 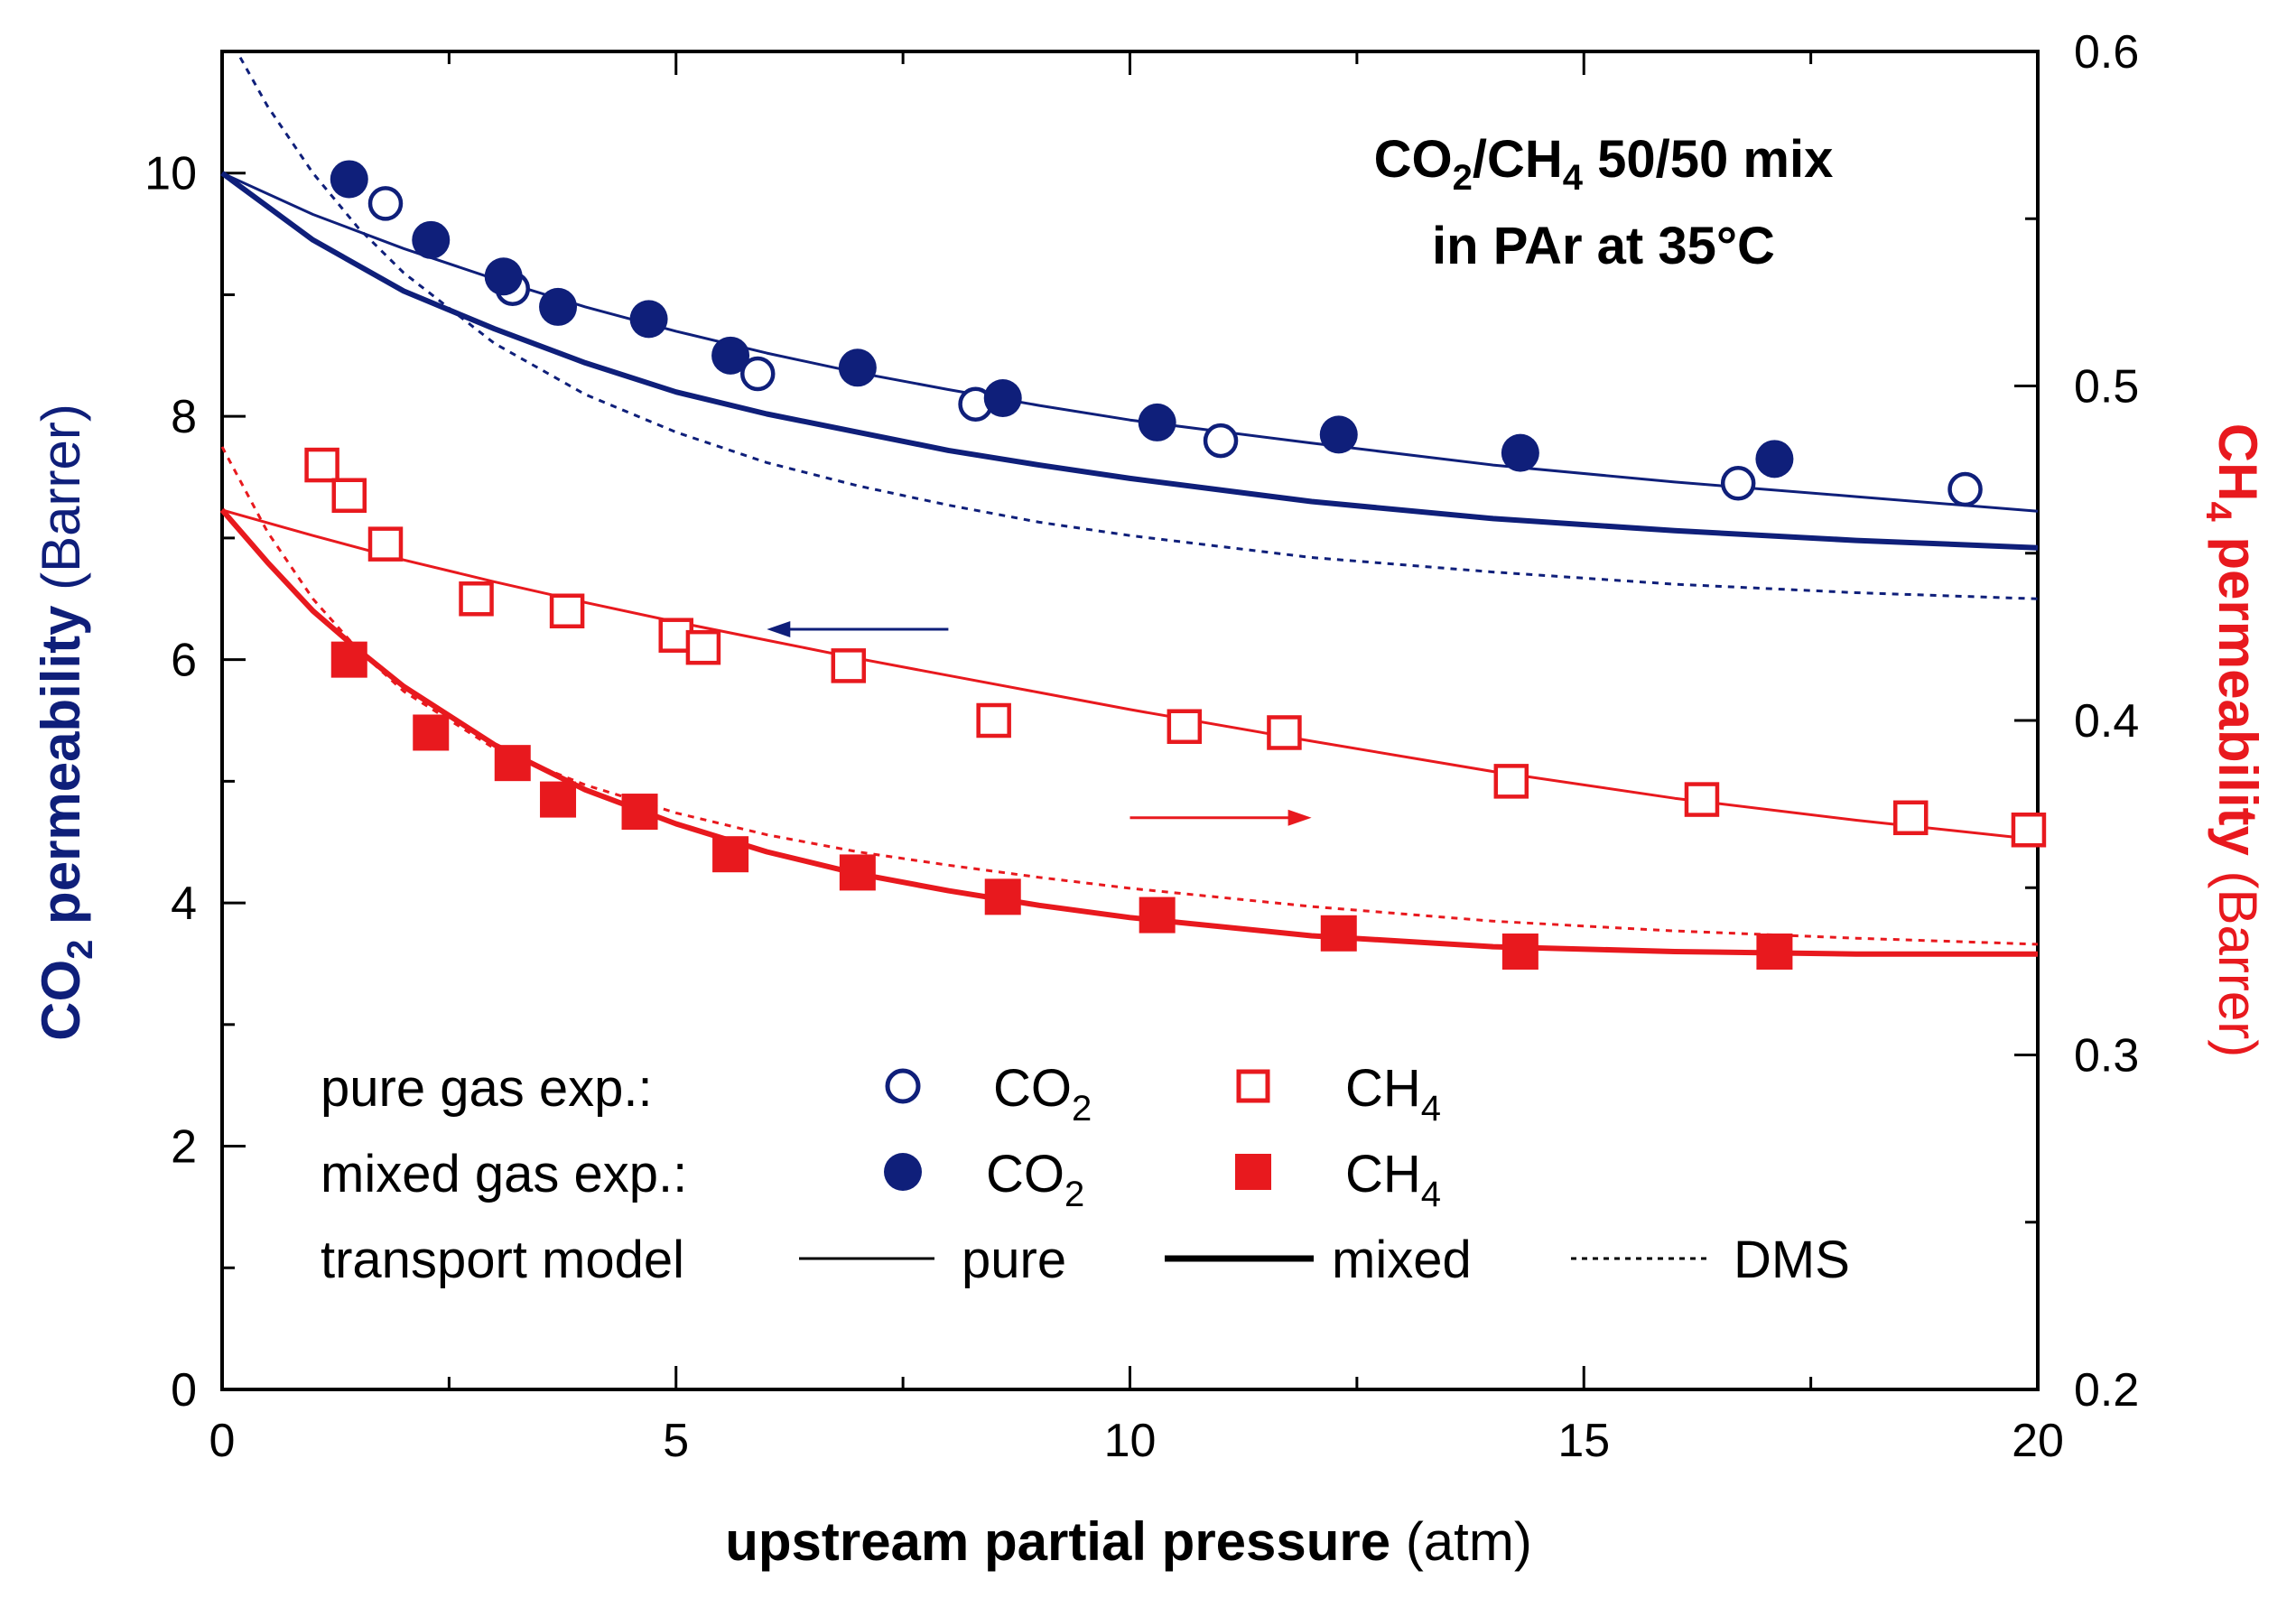 What do you see at coordinates (1299, 818) in the screenshot?
I see `arrow-head-right` at bounding box center [1299, 818].